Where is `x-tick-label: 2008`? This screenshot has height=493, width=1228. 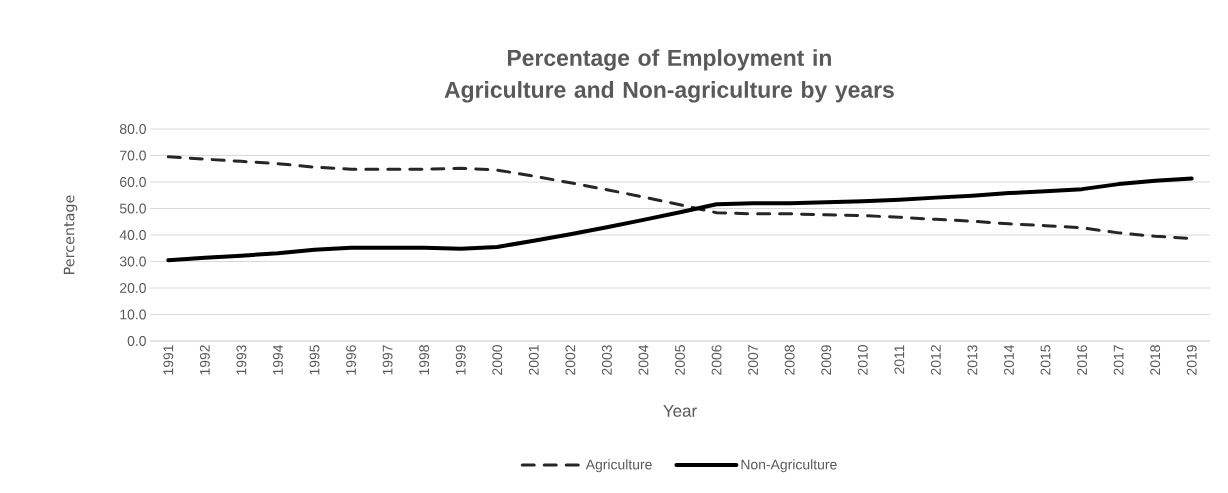 x-tick-label: 2008 is located at coordinates (789, 360).